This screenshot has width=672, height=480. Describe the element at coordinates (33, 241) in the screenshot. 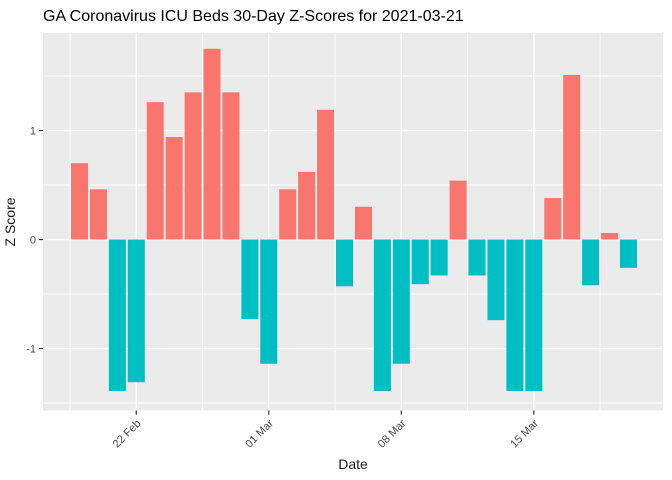

I see `y-tick-label: 0` at that location.